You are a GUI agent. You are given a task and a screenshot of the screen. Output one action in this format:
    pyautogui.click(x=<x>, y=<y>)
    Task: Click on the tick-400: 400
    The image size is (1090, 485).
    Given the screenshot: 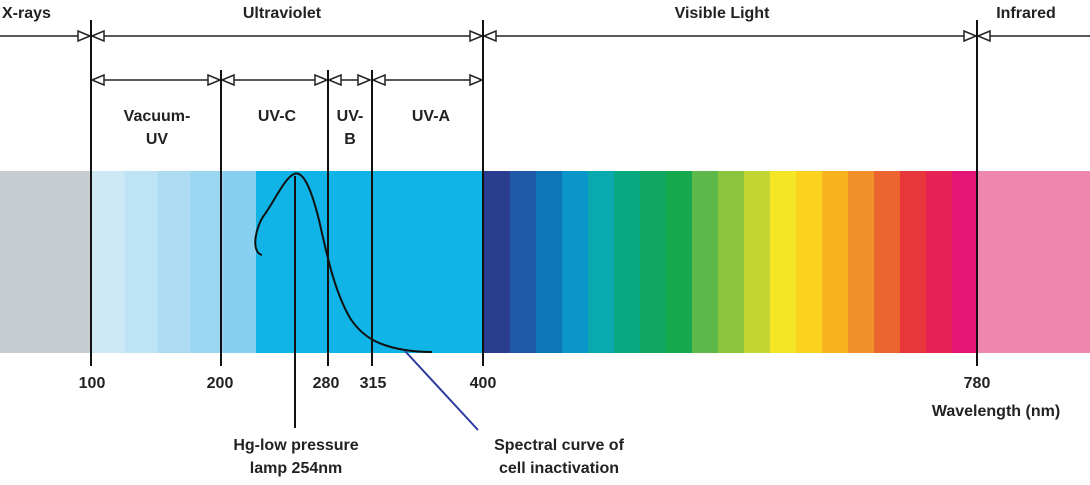 What is the action you would take?
    pyautogui.click(x=483, y=383)
    